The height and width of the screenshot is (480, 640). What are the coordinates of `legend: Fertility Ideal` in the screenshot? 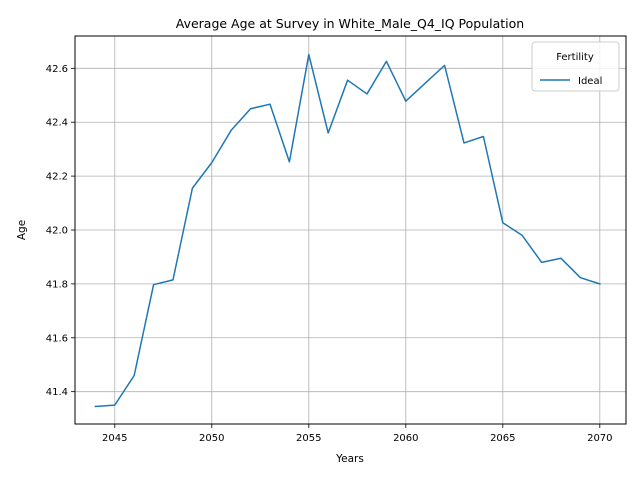 It's located at (575, 66).